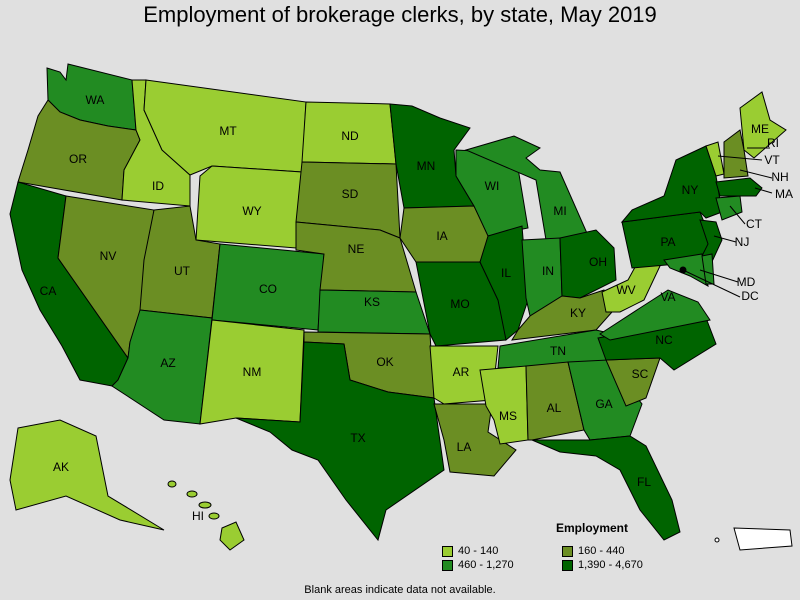  I want to click on state-label-ok: OK, so click(384, 362).